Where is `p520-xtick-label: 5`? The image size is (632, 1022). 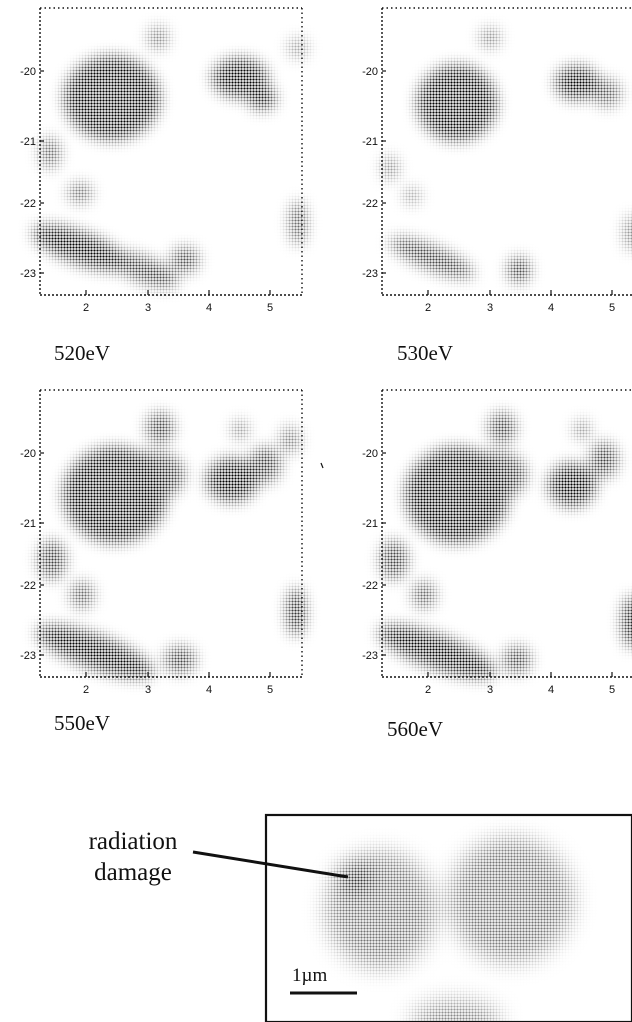 p520-xtick-label: 5 is located at coordinates (270, 308).